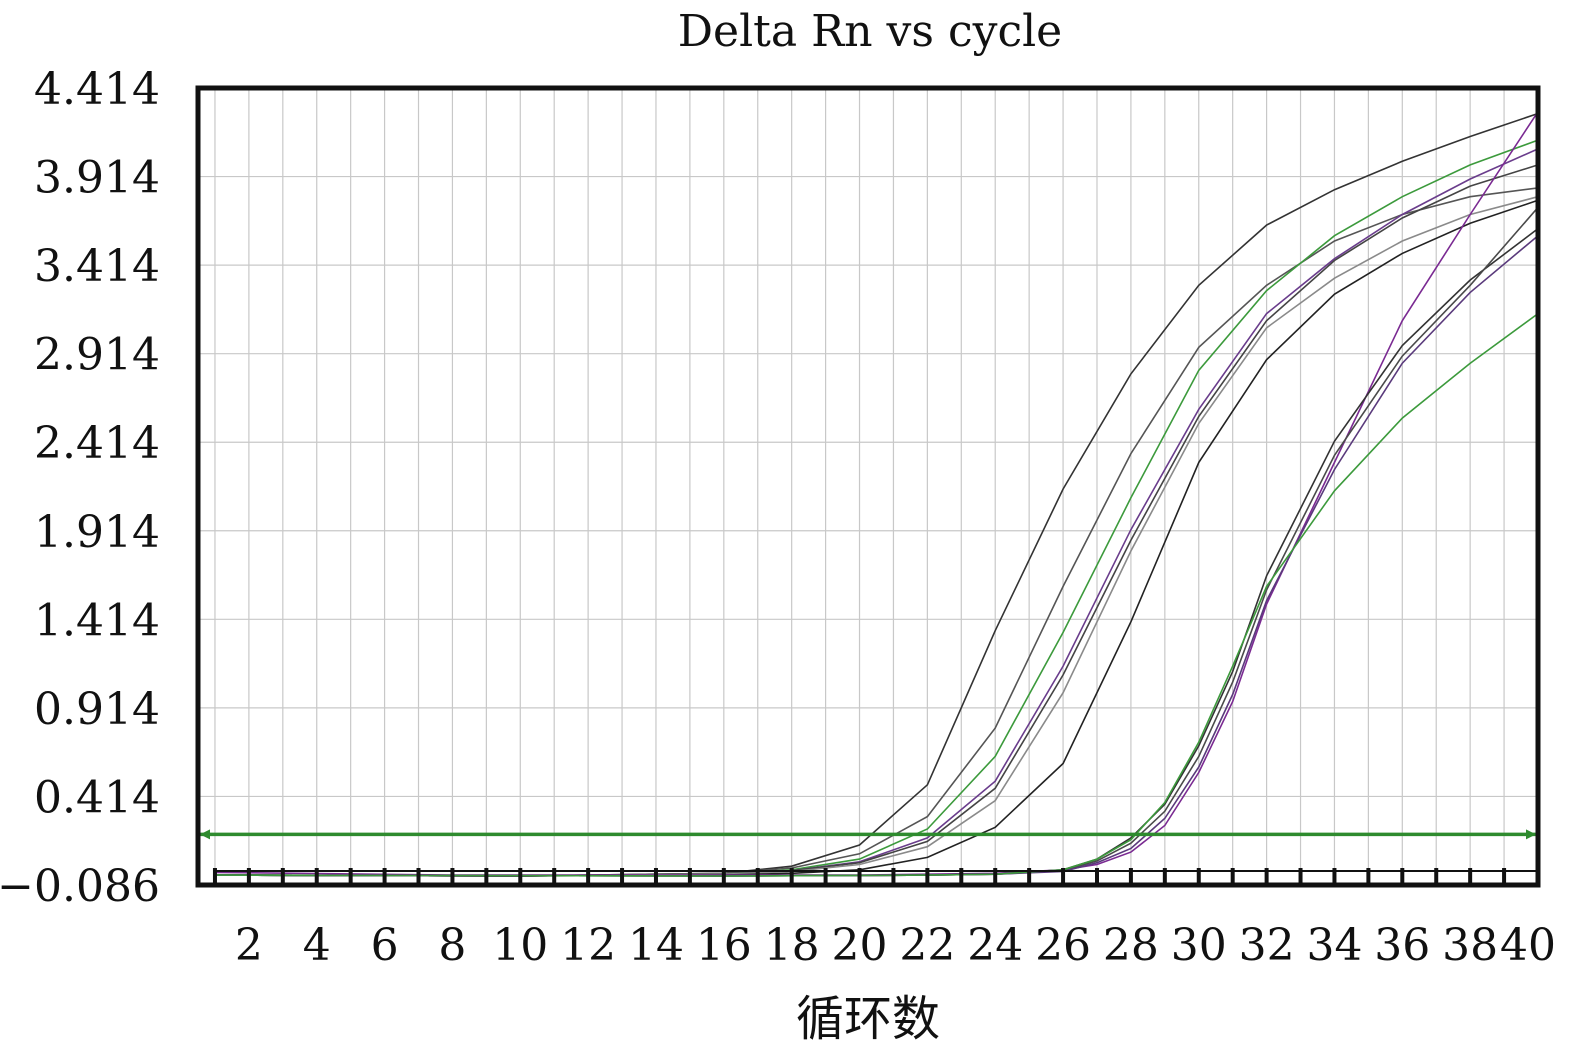  What do you see at coordinates (317, 945) in the screenshot?
I see `x-tick-label: 4` at bounding box center [317, 945].